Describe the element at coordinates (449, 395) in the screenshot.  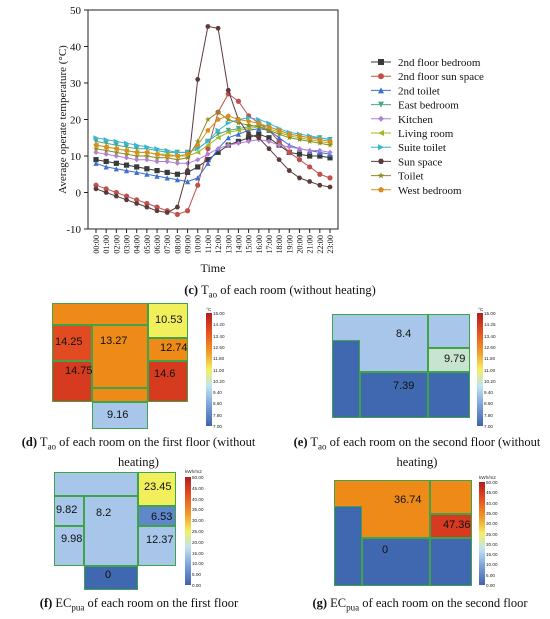
I see `room-e-bottom-right` at that location.